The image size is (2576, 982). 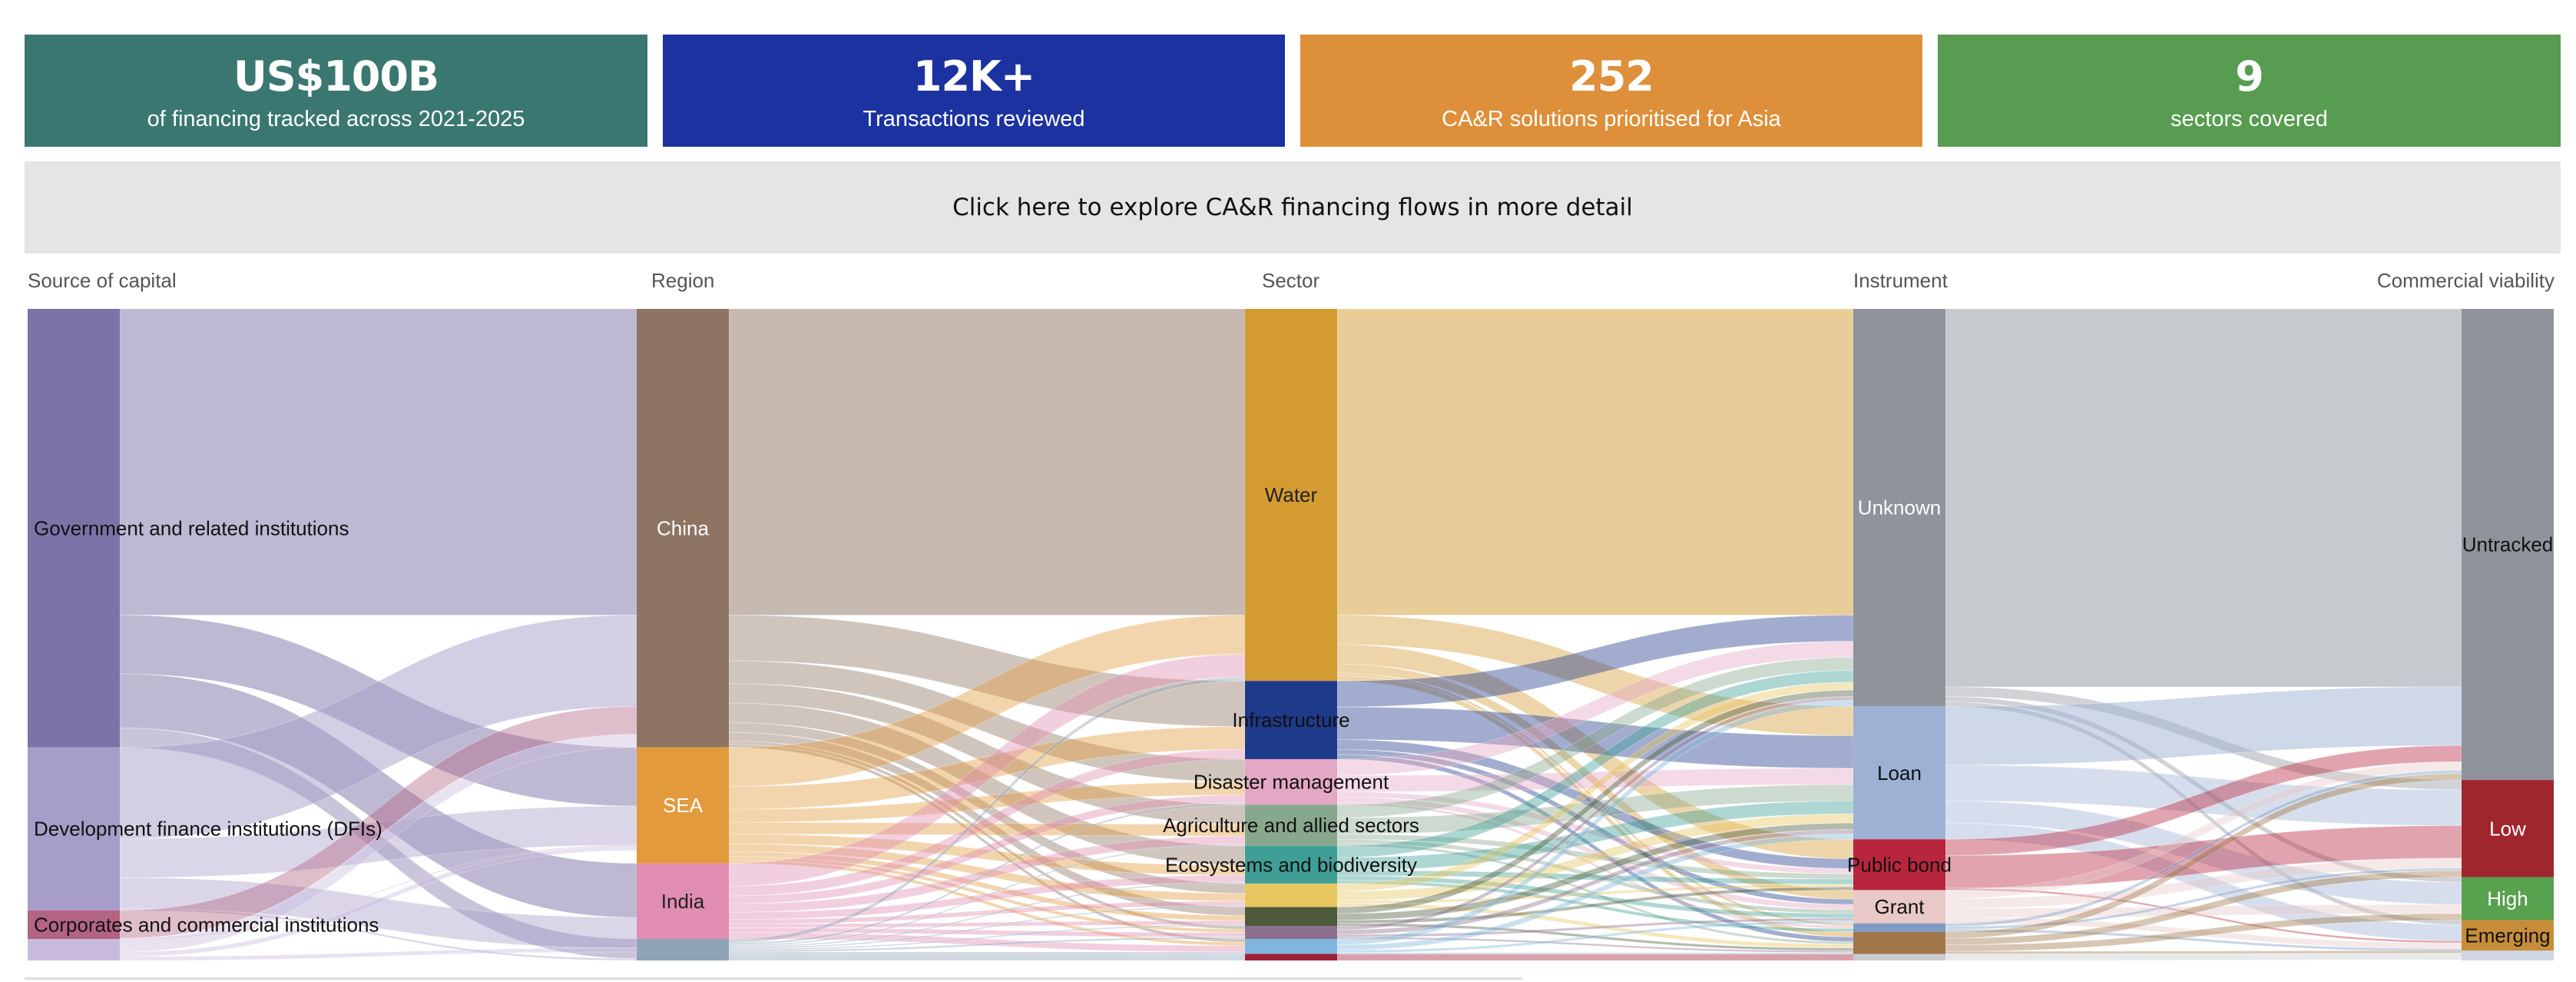 I want to click on stat-label: of financing tracked across 2021-2025, so click(x=336, y=119).